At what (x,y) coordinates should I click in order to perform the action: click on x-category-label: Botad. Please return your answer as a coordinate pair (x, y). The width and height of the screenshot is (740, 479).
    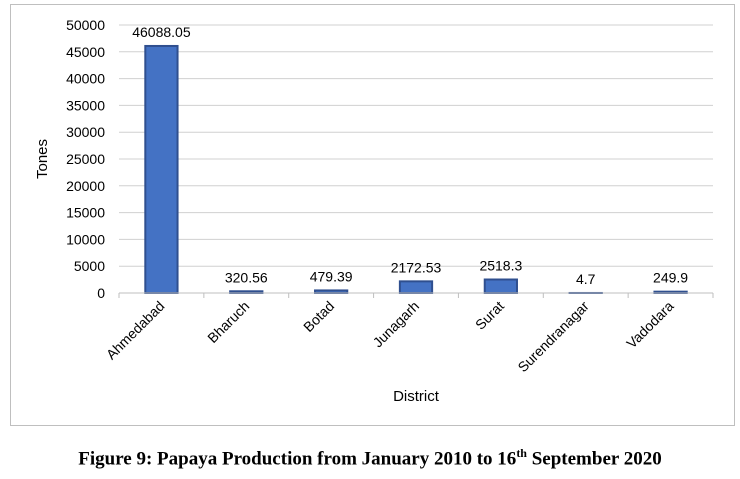
    Looking at the image, I should click on (318, 316).